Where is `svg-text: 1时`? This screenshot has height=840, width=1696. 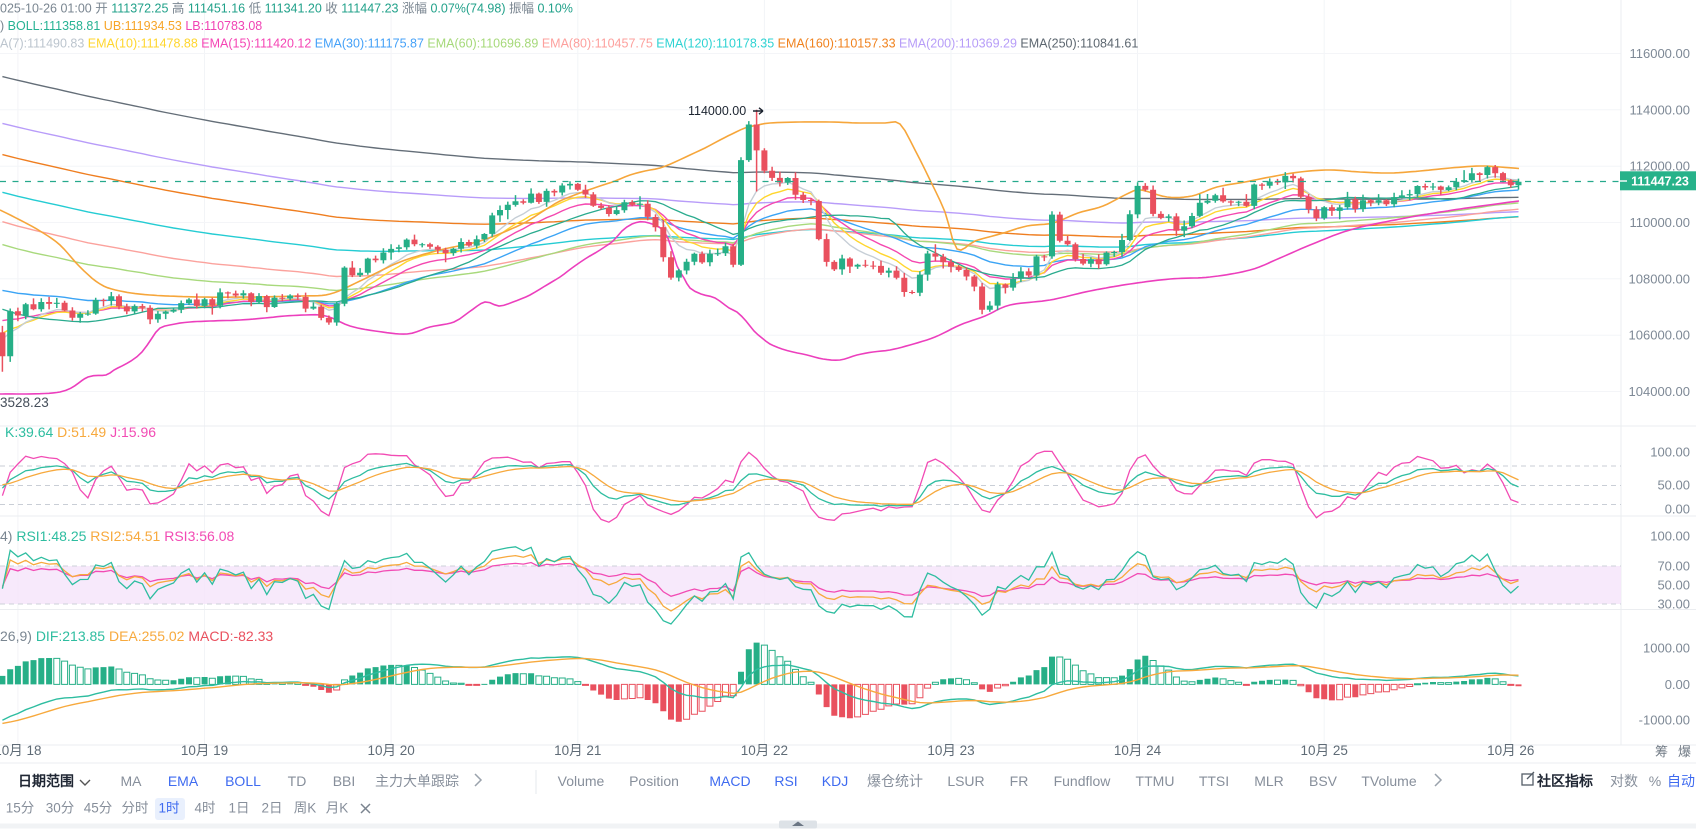 svg-text: 1时 is located at coordinates (168, 808).